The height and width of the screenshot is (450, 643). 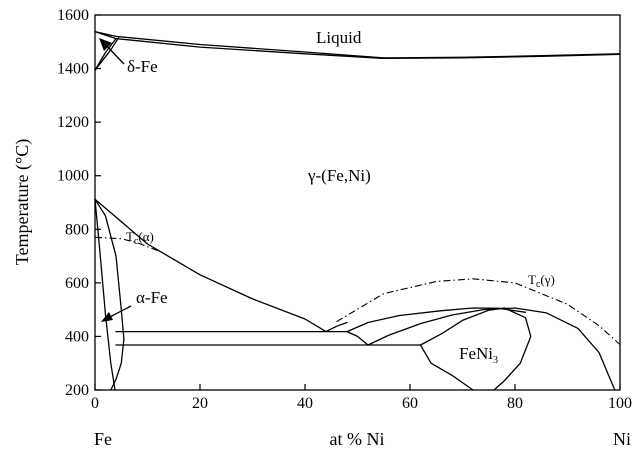 What do you see at coordinates (77, 390) in the screenshot?
I see `y-tick-label: 200` at bounding box center [77, 390].